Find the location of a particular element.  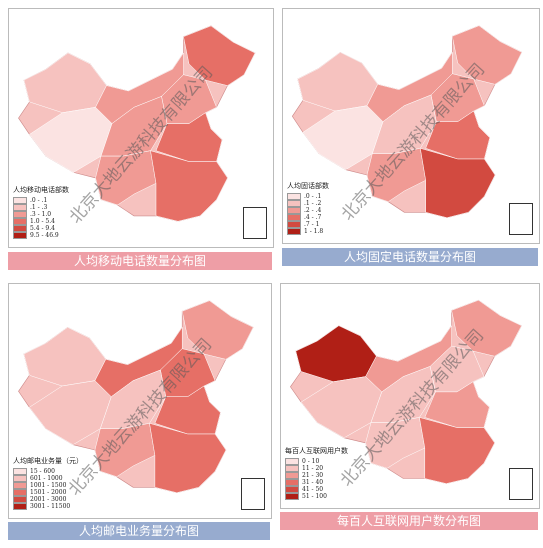

legend-row: .7 - 1 is located at coordinates (308, 224).